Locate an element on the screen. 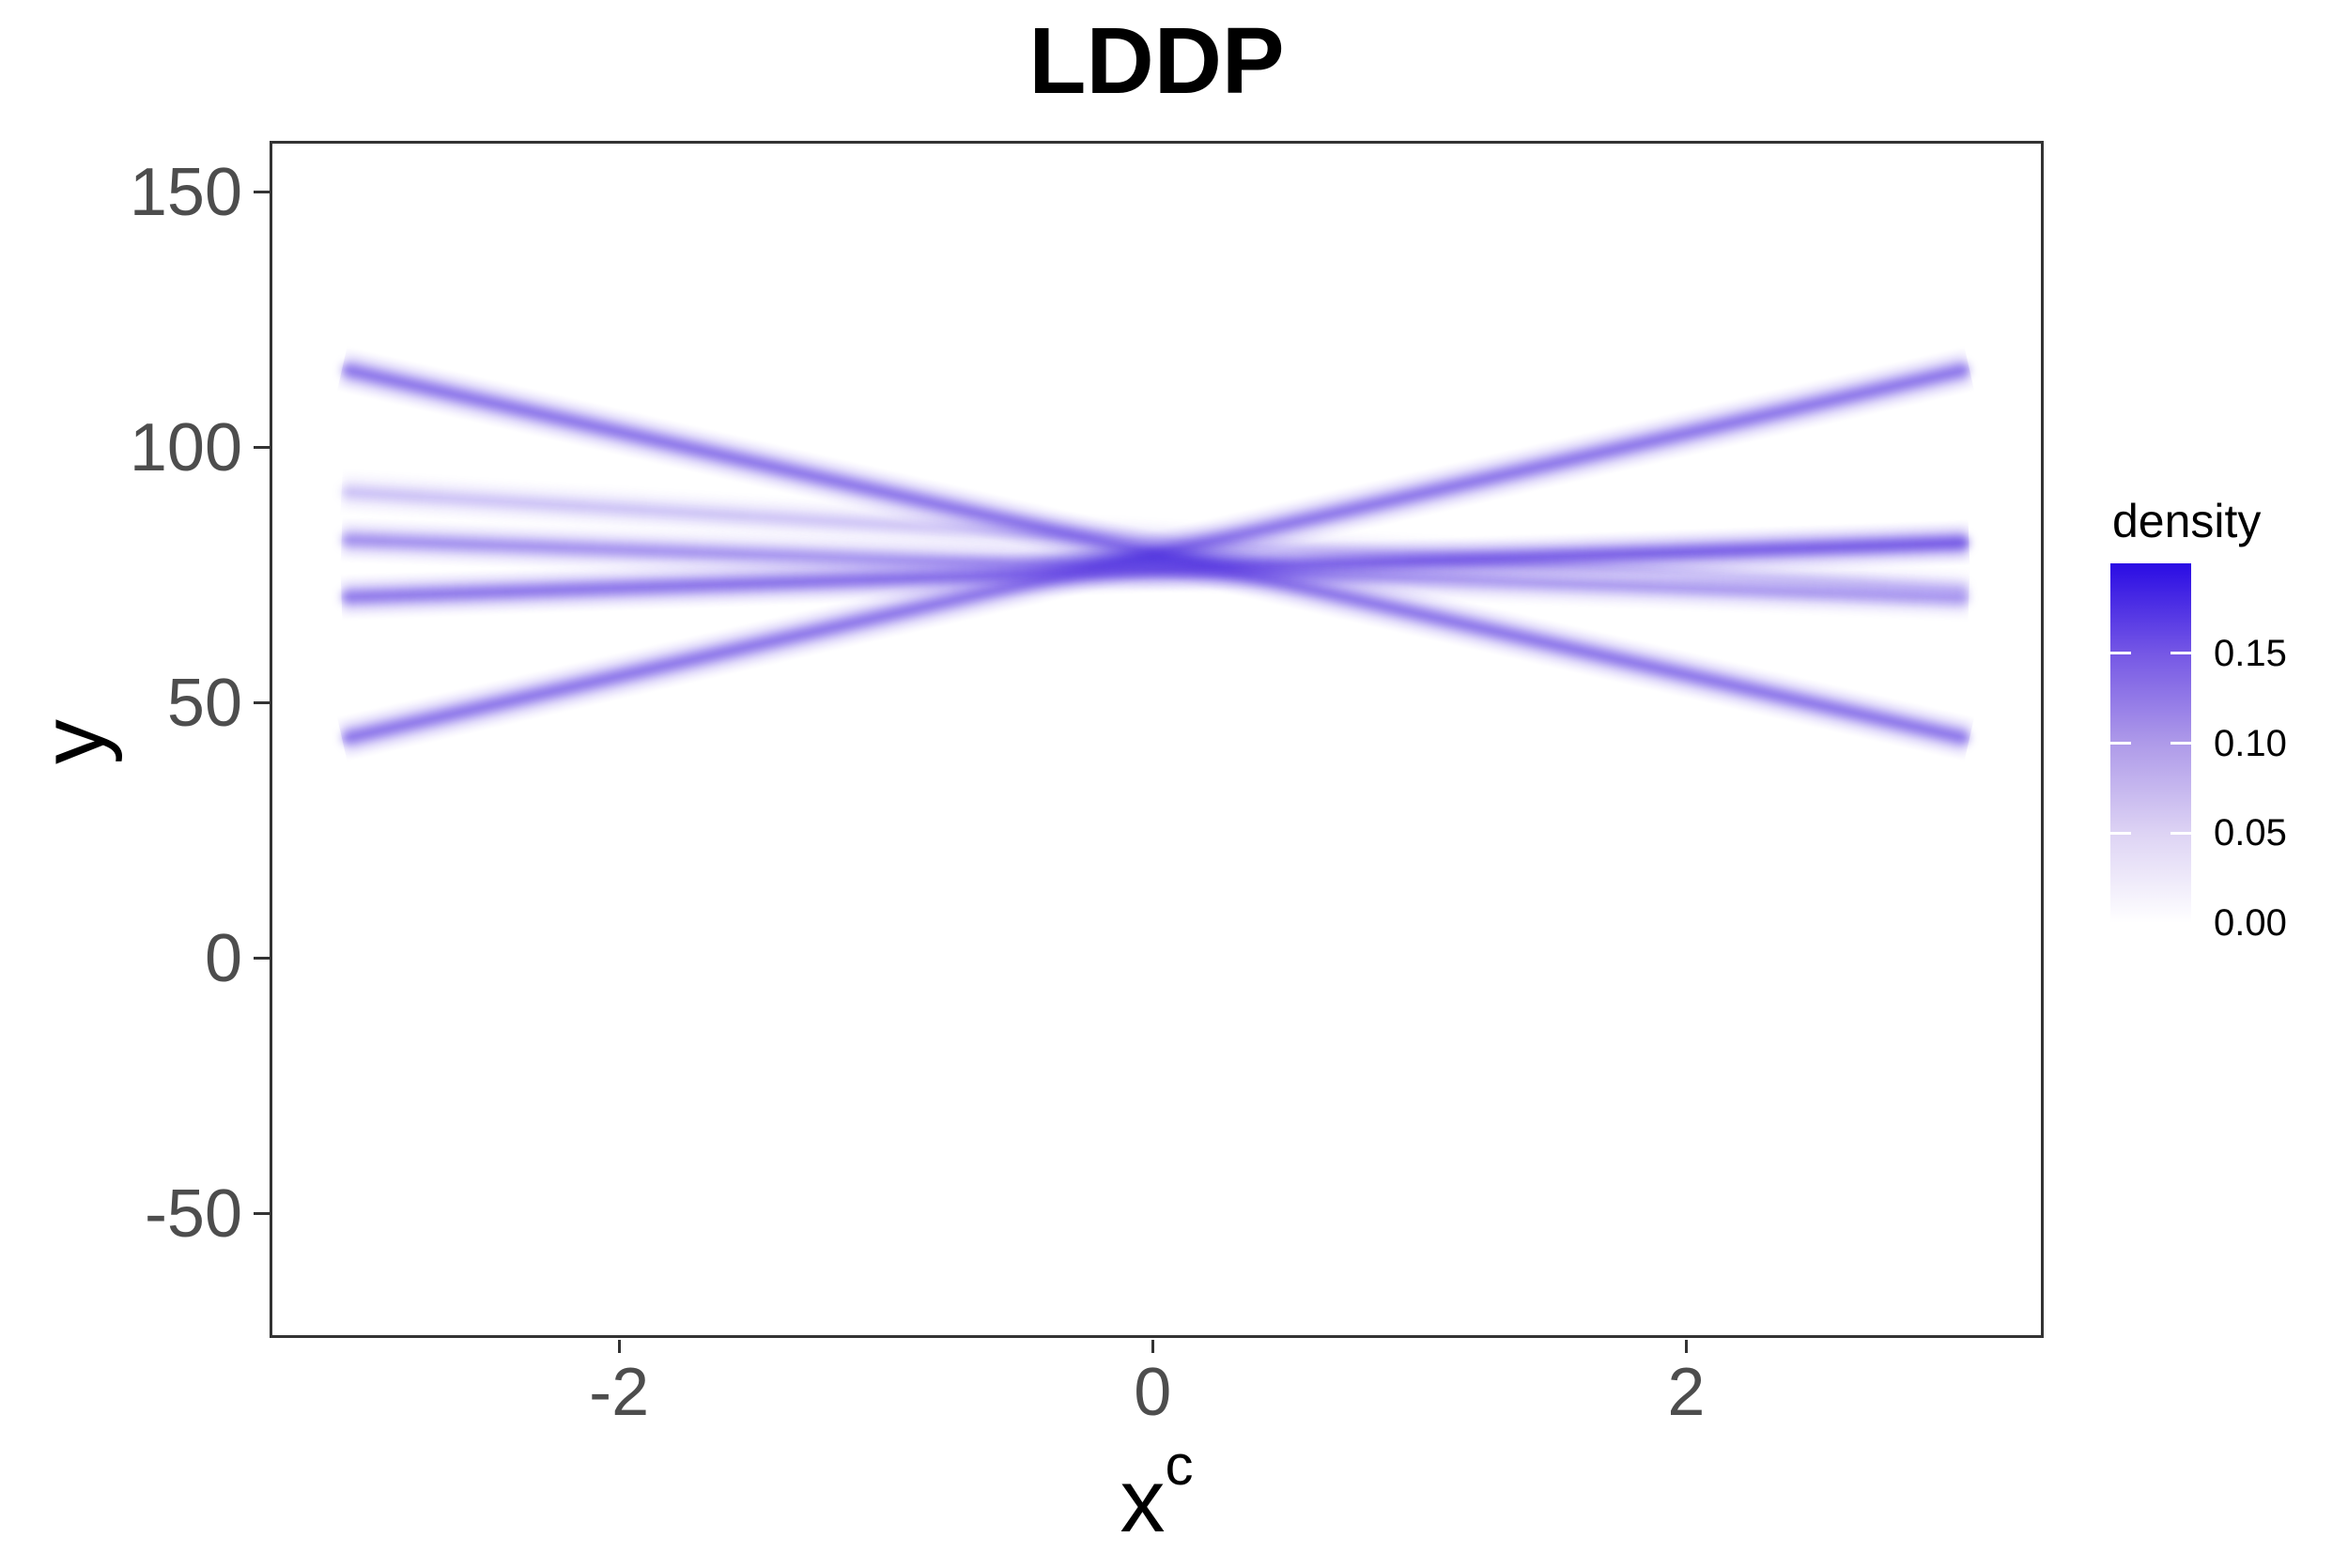 The width and height of the screenshot is (2348, 1568). x-tick-label: -2 is located at coordinates (620, 1393).